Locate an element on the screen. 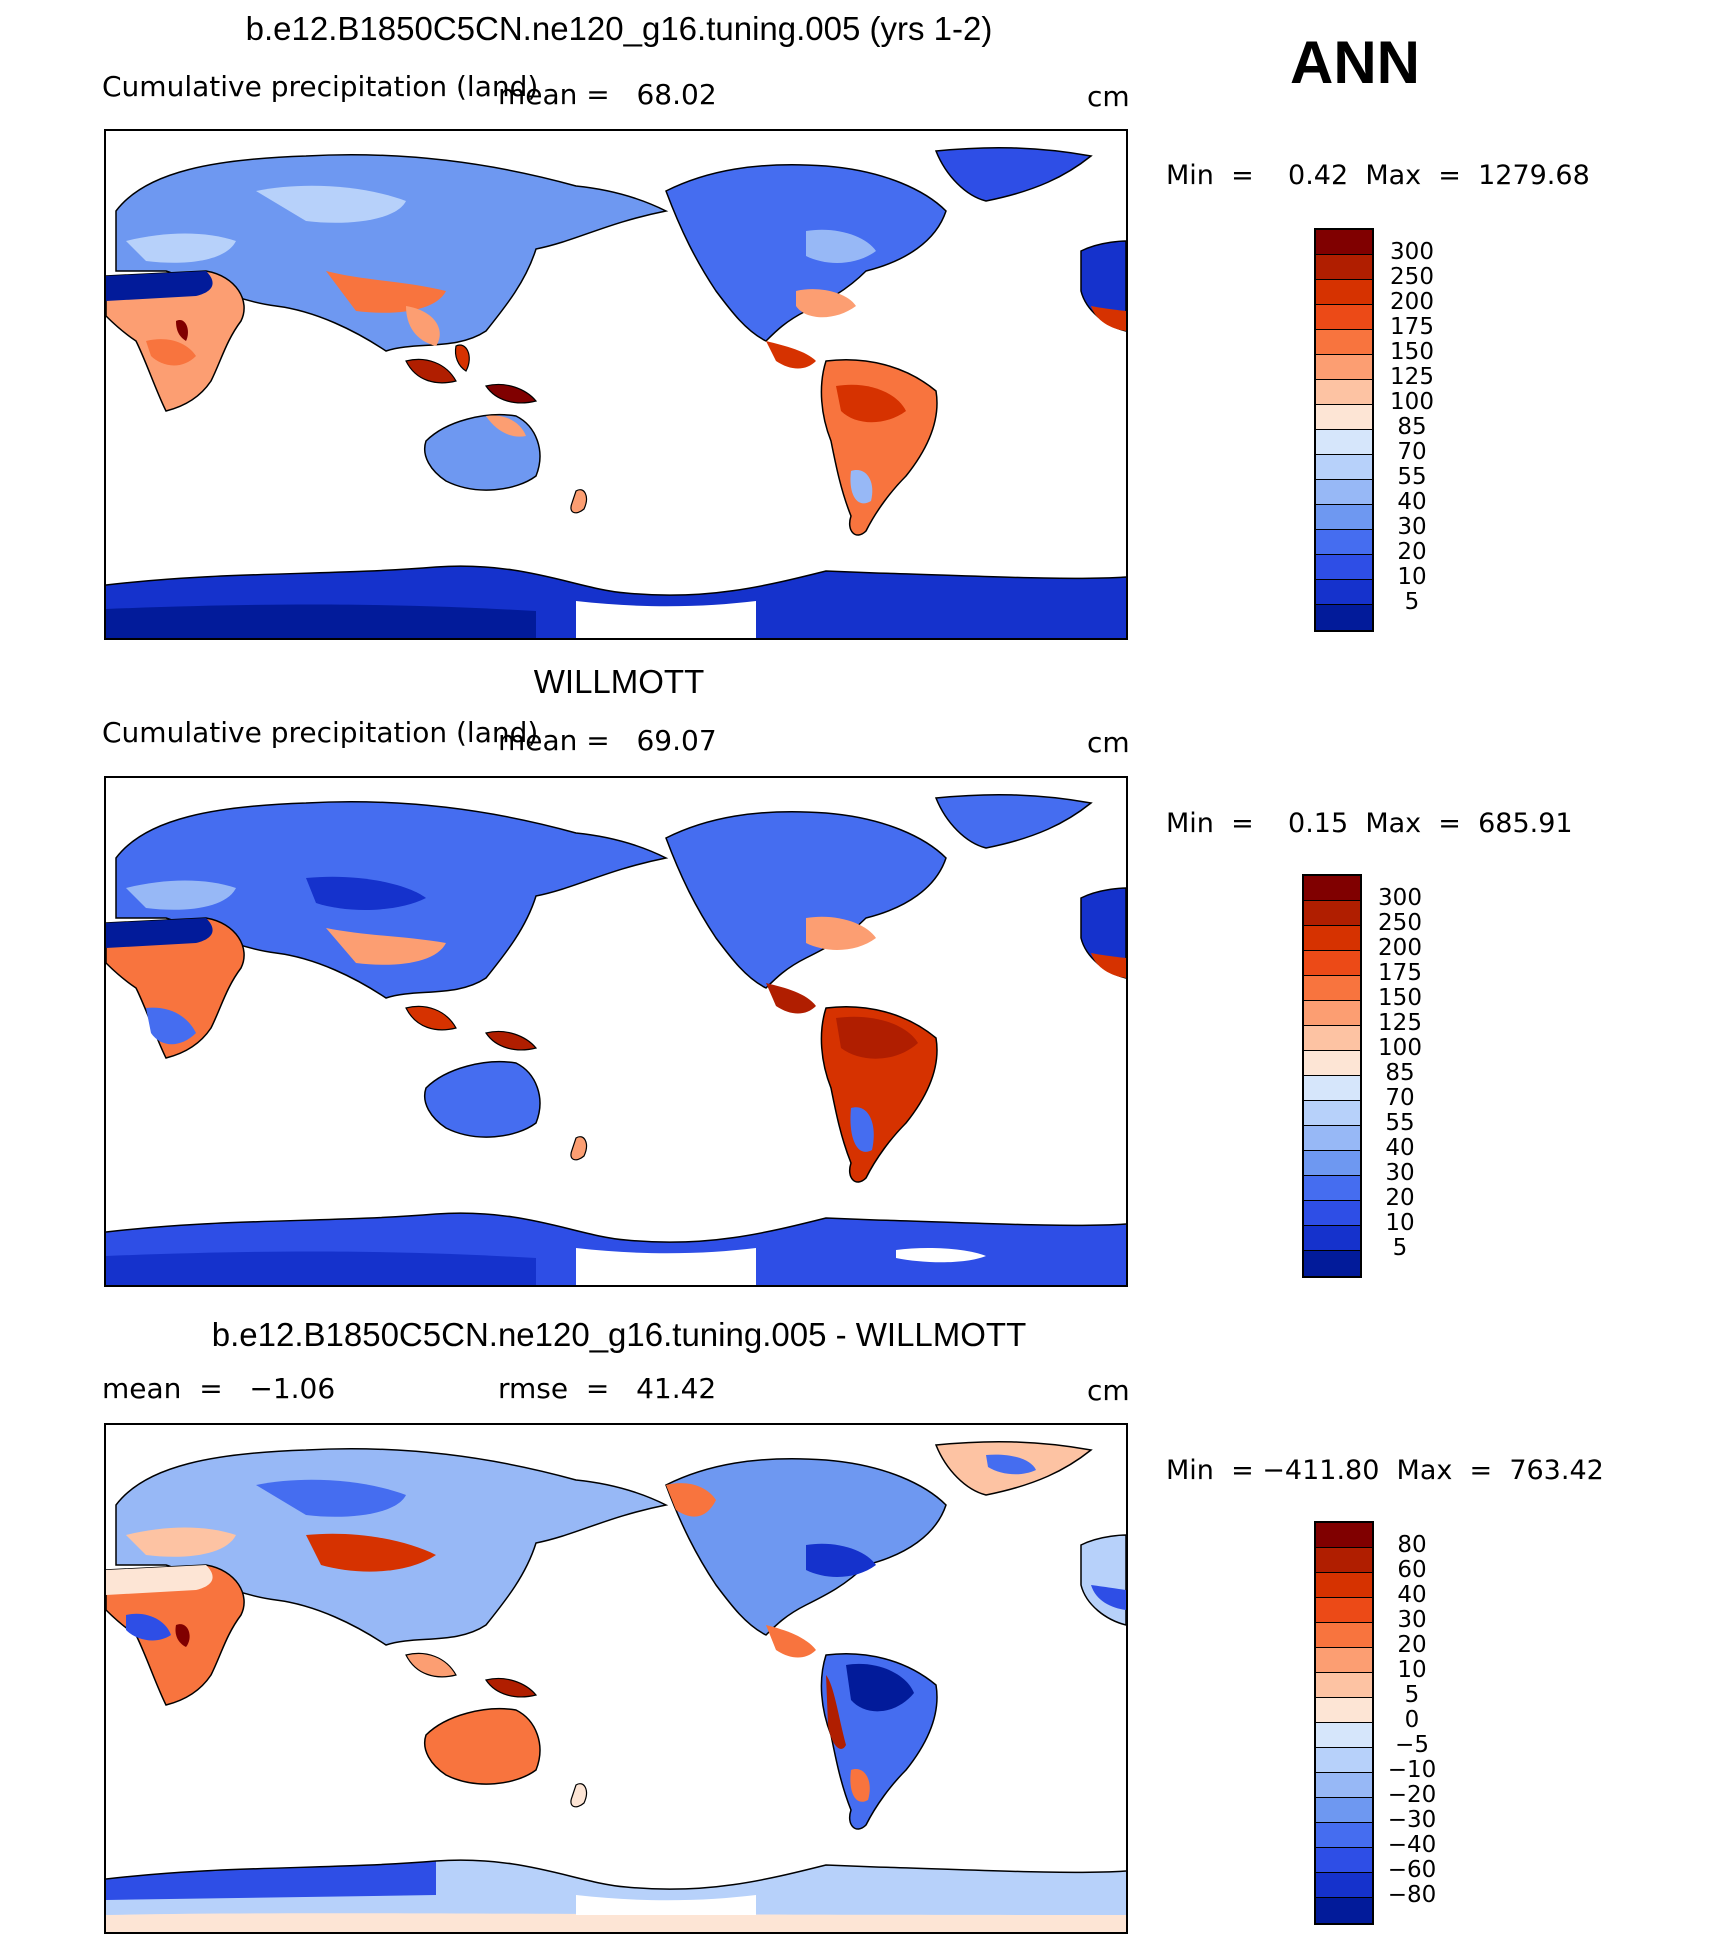  colorbar-tick-label: −5 is located at coordinates (1412, 1745).